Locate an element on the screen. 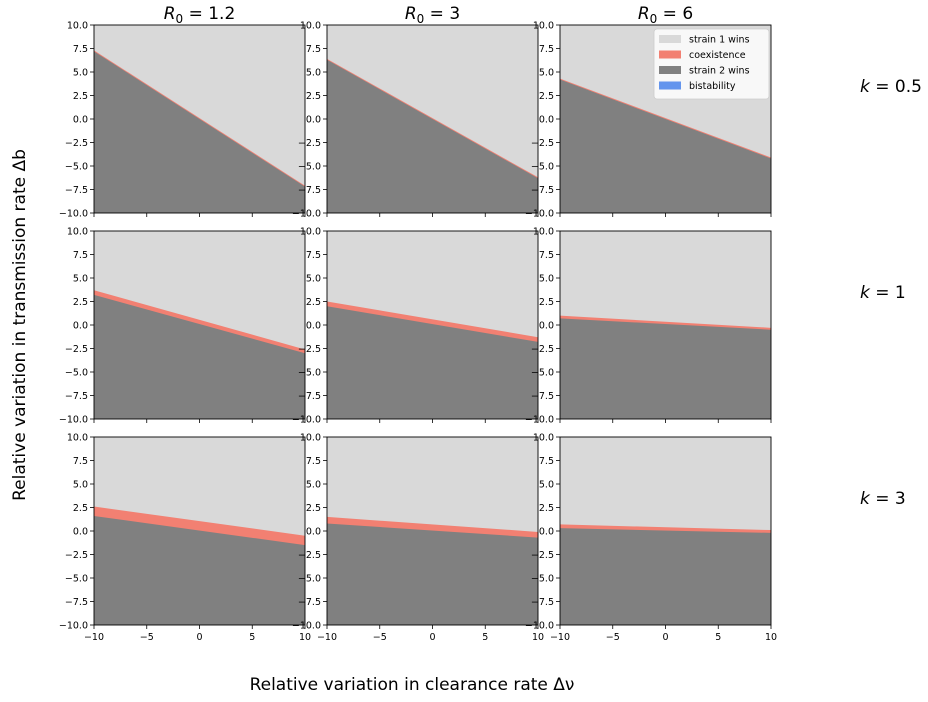 The image size is (928, 702). x-axis-title: Relative variation in clearance rate Δν is located at coordinates (412, 685).